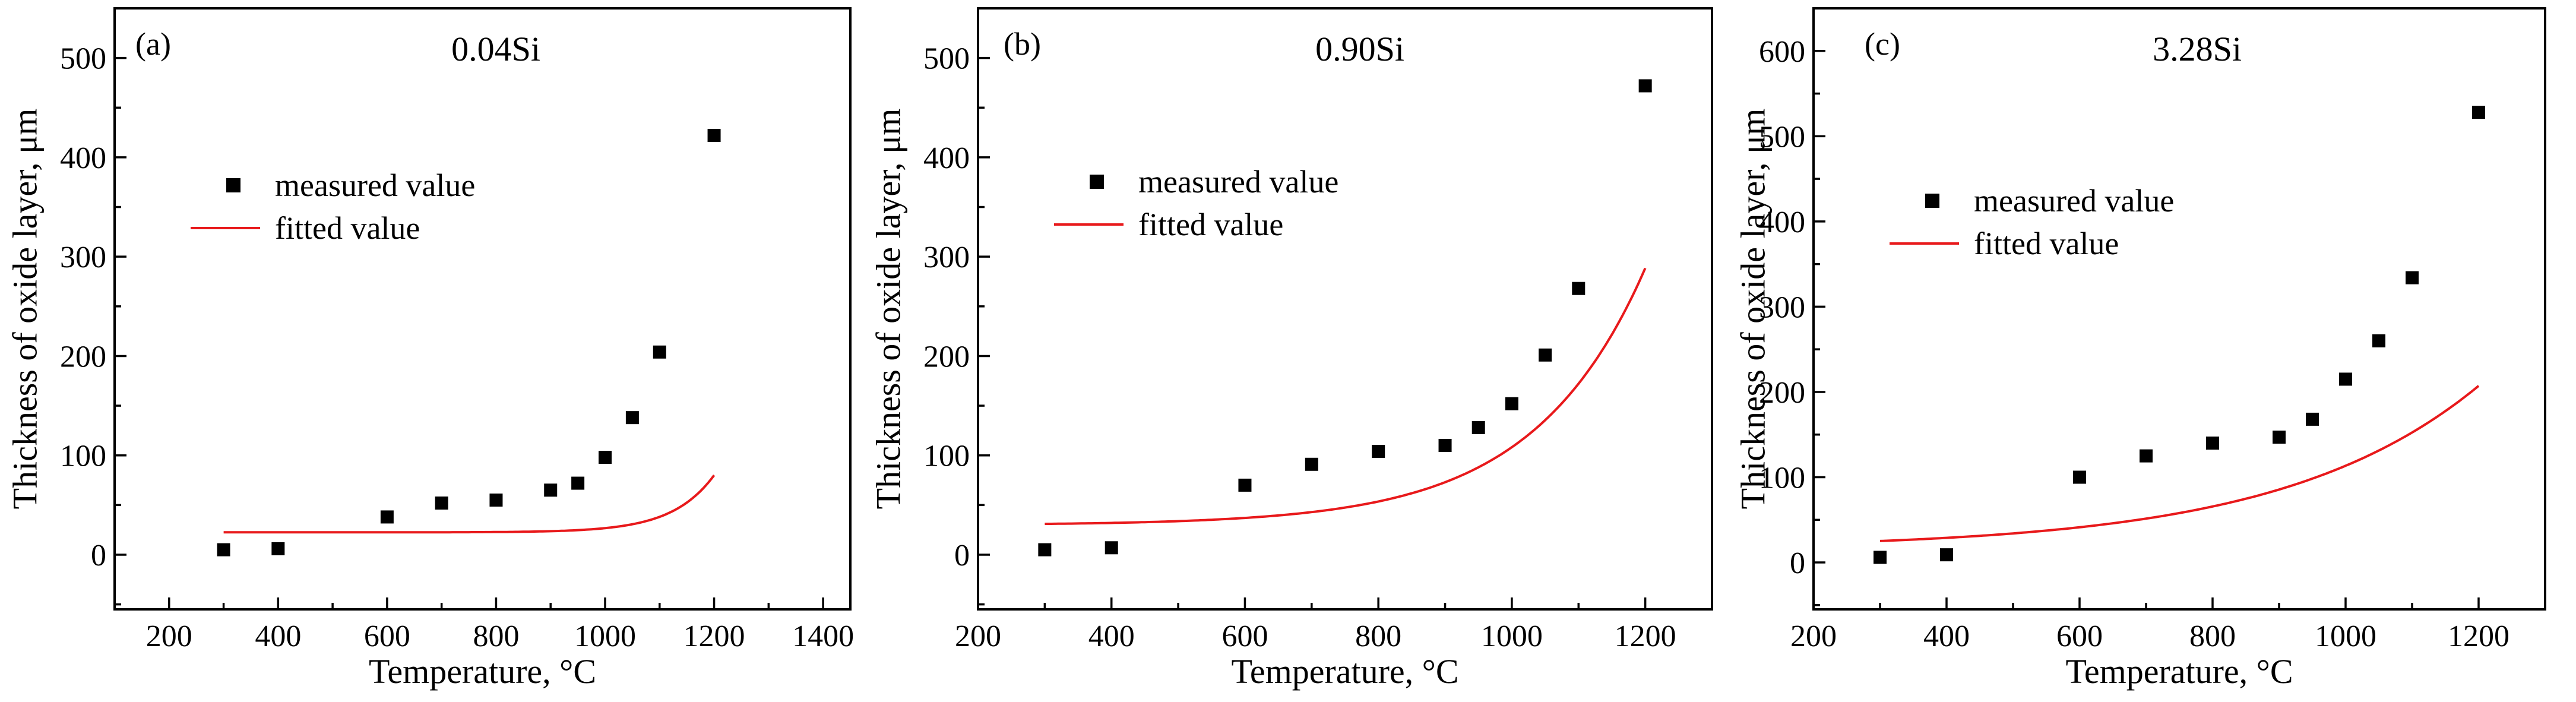 Image resolution: width=2576 pixels, height=702 pixels. I want to click on panel-title: 0.90Si, so click(1359, 49).